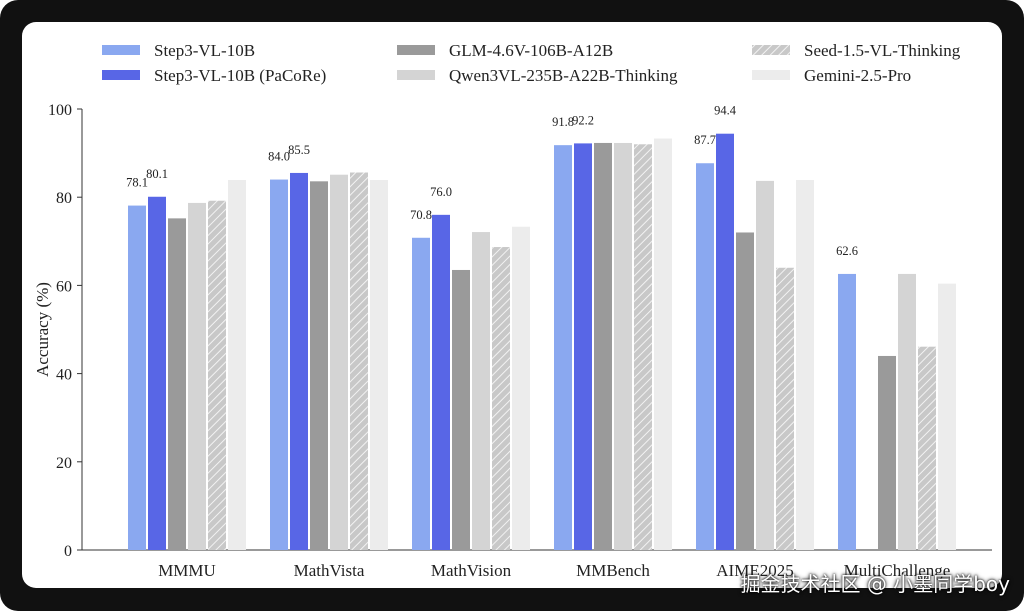  What do you see at coordinates (725, 111) in the screenshot?
I see `data-label: 94.4` at bounding box center [725, 111].